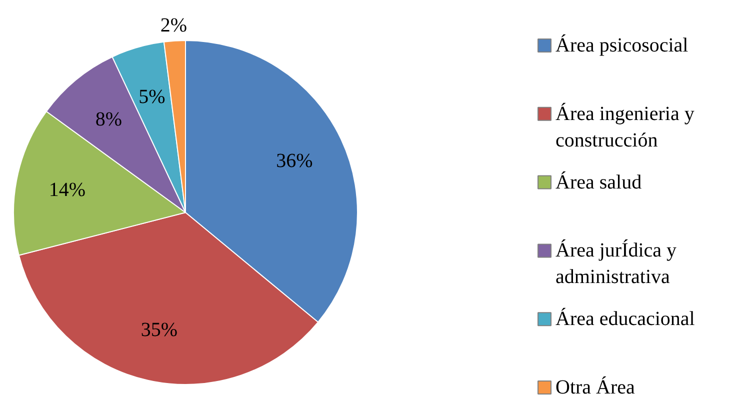  I want to click on legend-label: Área salud, so click(599, 182).